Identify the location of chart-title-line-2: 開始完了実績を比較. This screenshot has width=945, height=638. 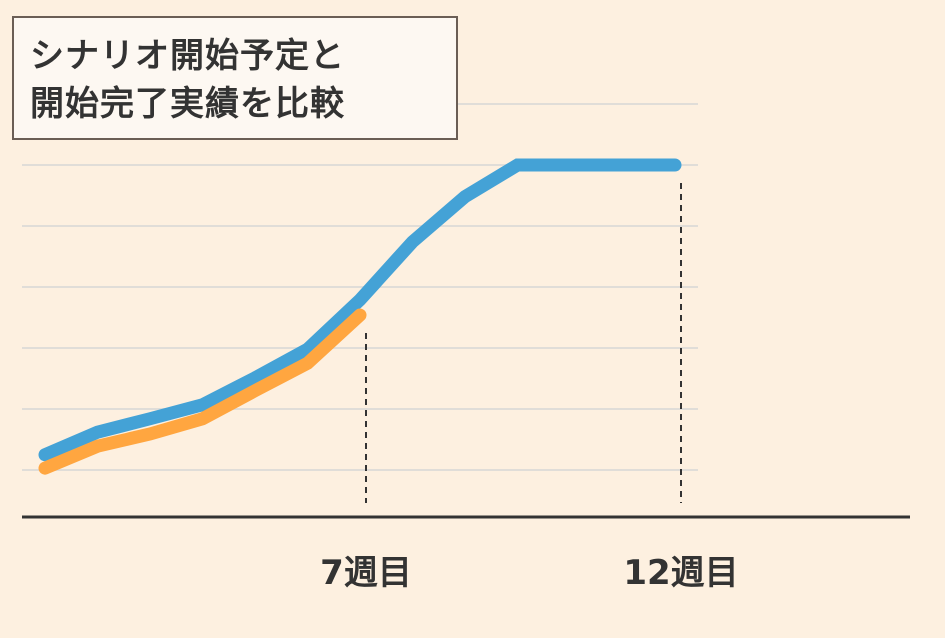
(187, 104).